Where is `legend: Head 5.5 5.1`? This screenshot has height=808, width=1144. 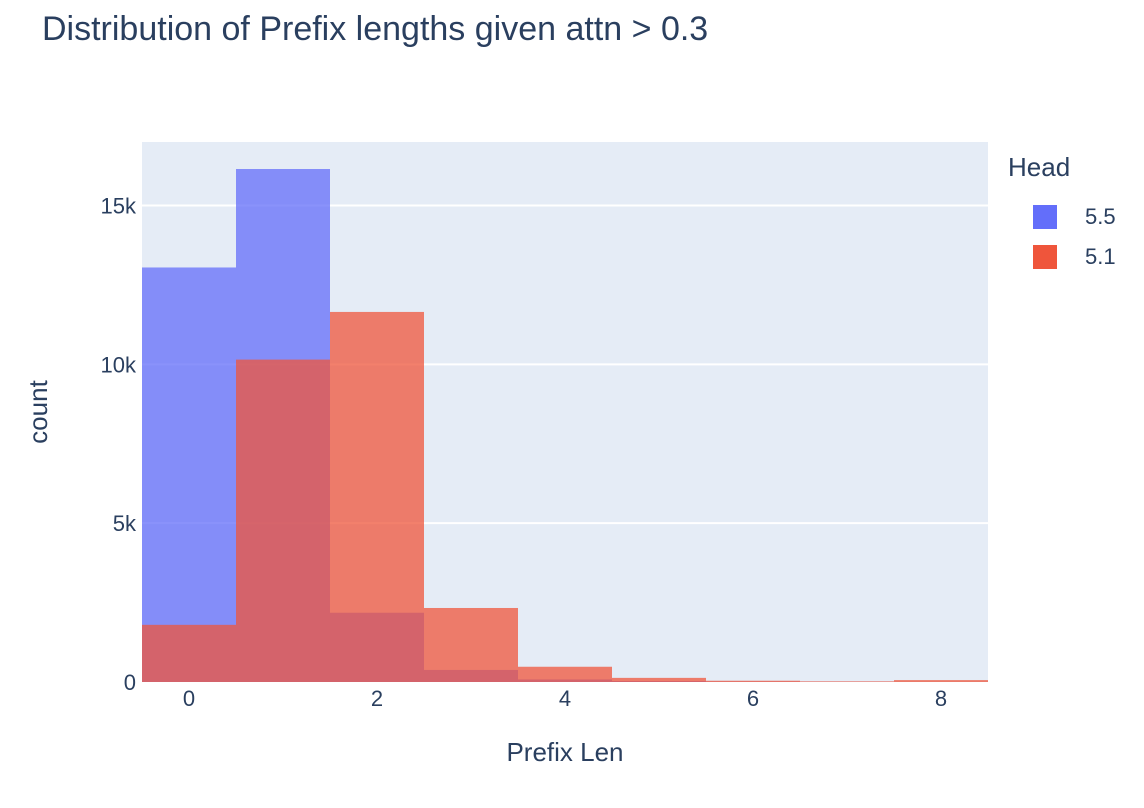
legend: Head 5.5 5.1 is located at coordinates (1062, 214).